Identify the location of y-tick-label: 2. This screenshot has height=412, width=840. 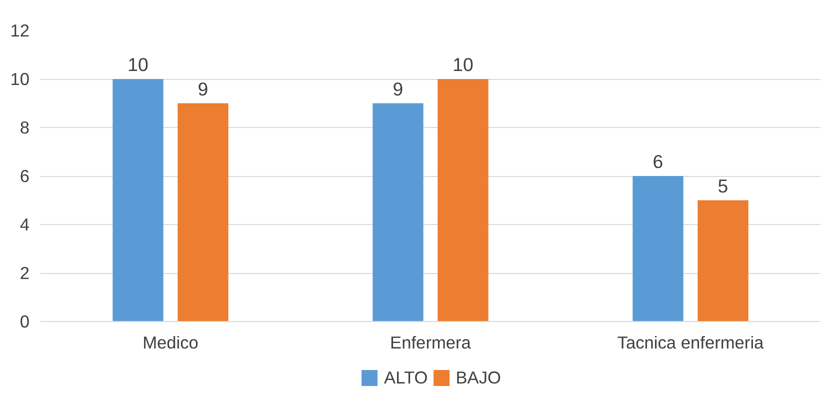
(25, 273).